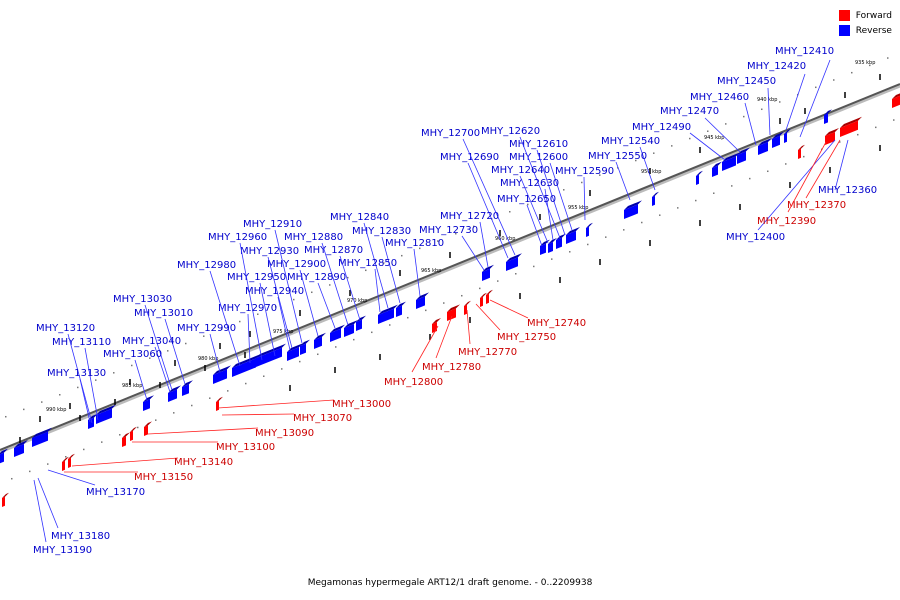 The height and width of the screenshot is (600, 900). Describe the element at coordinates (269, 251) in the screenshot. I see `gene-label-mhy-12930: MHY_12930` at that location.